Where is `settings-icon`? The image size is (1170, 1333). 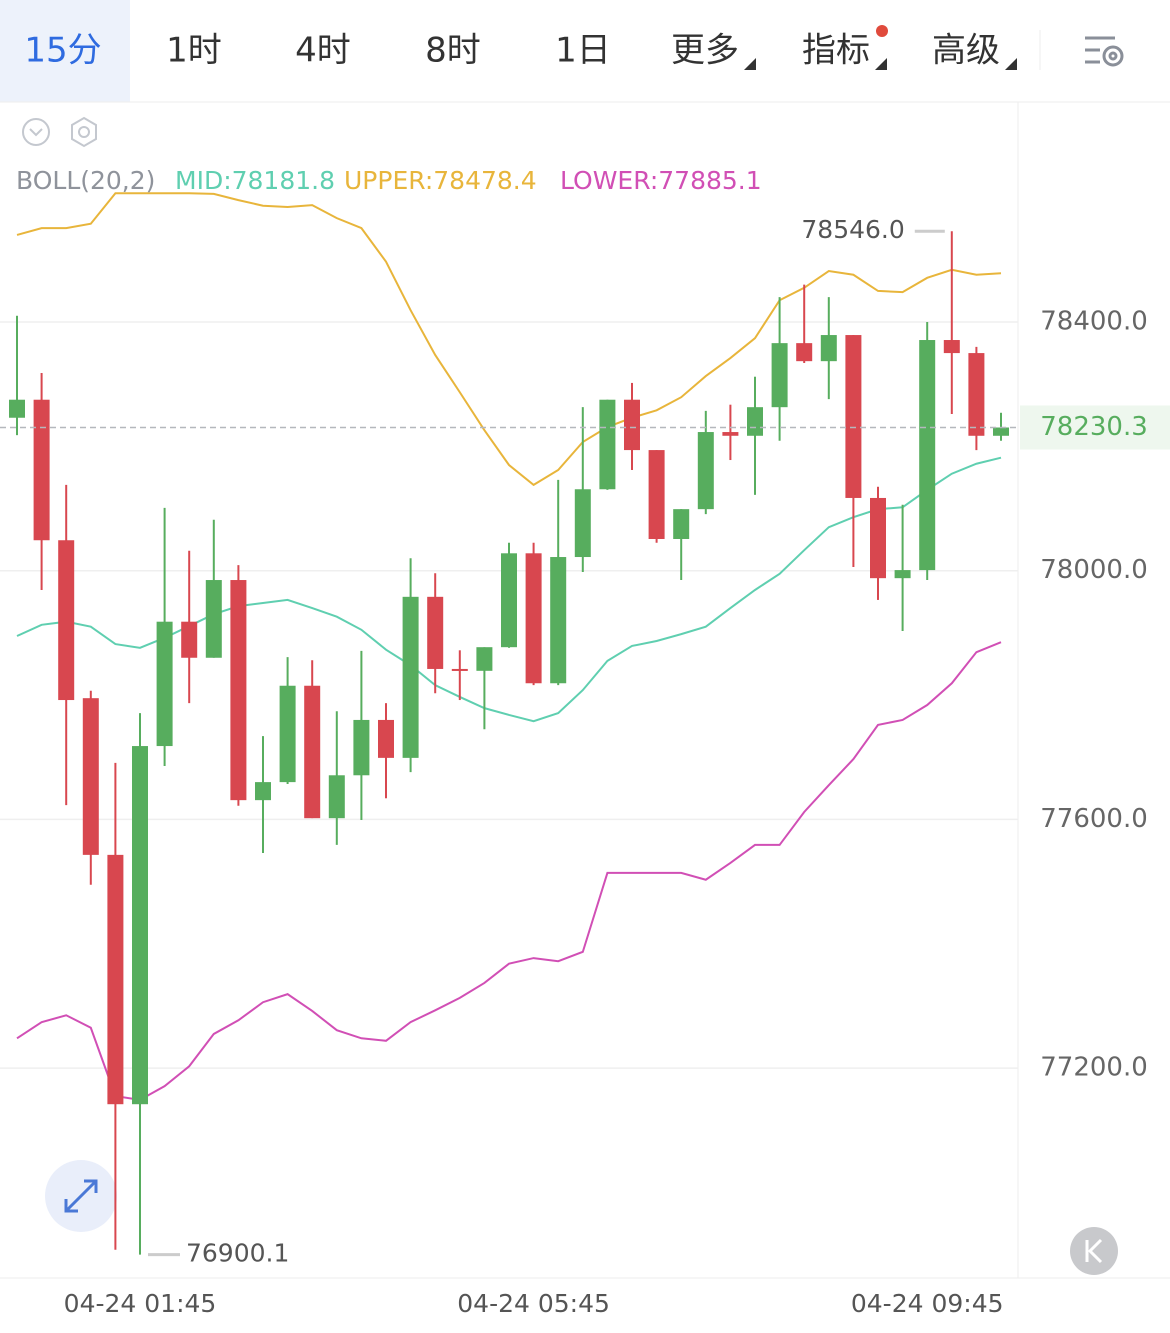 settings-icon is located at coordinates (1104, 51).